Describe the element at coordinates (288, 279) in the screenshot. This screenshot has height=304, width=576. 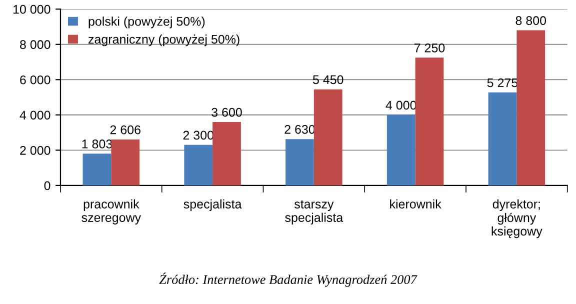
I see `text: Źródło: Internetowe Badanie Wynagrodzeń 2007` at that location.